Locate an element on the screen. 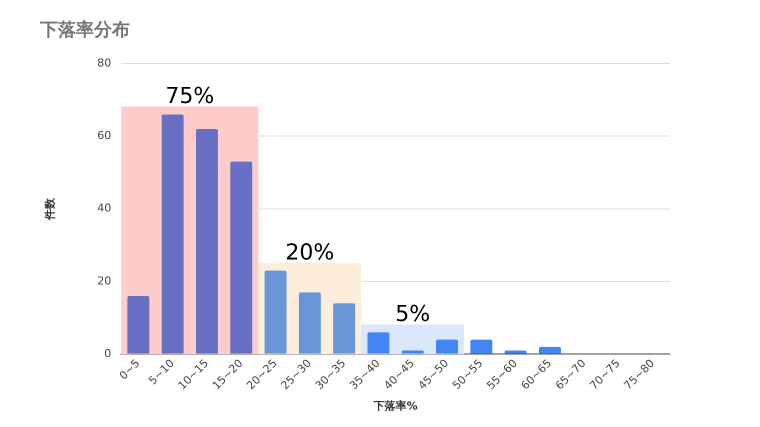  y-tick-label: 20 is located at coordinates (104, 281).